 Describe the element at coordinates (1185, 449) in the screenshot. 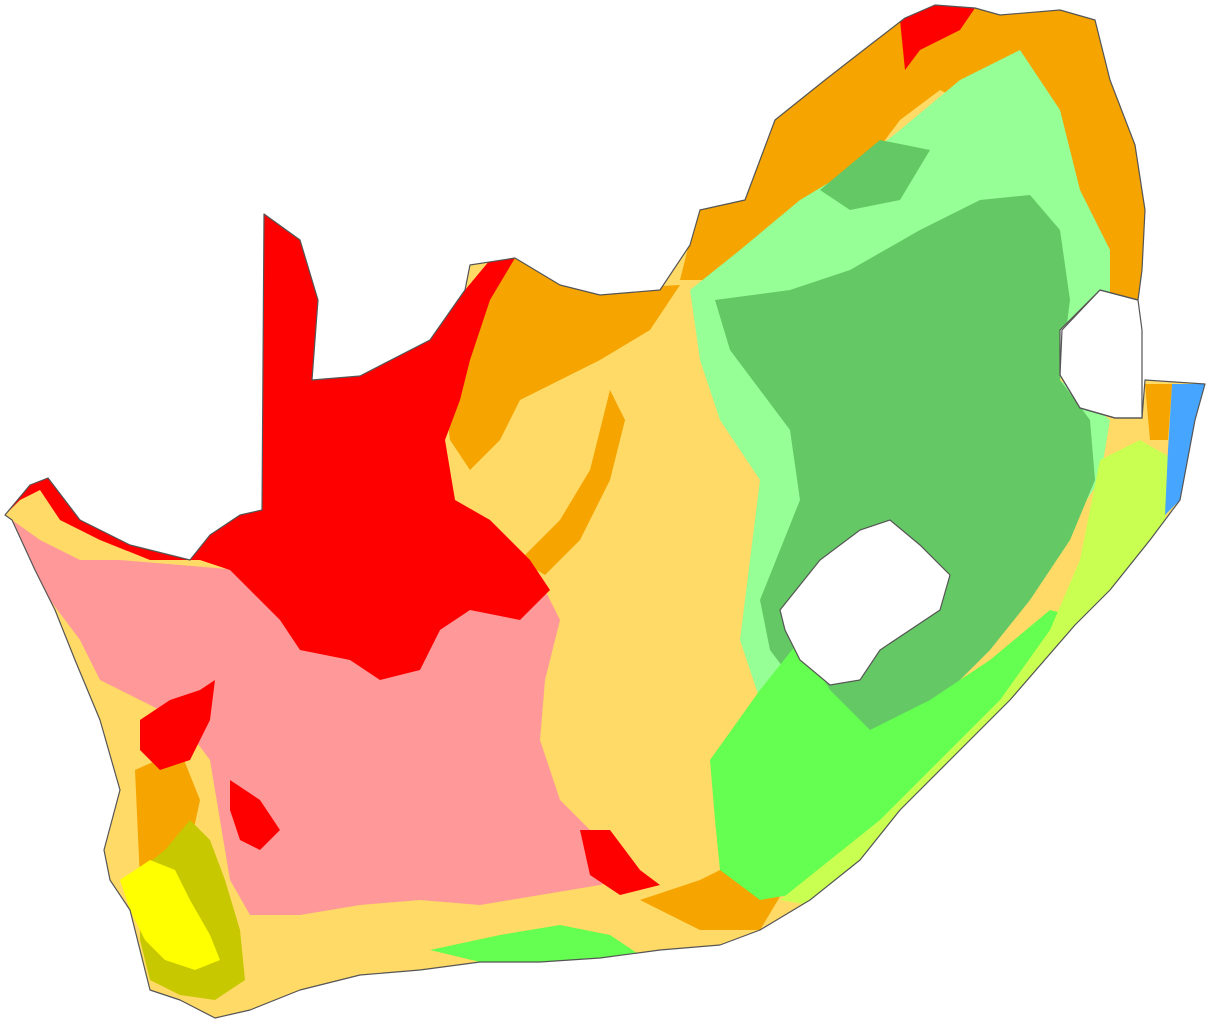

I see `zone-aw` at that location.